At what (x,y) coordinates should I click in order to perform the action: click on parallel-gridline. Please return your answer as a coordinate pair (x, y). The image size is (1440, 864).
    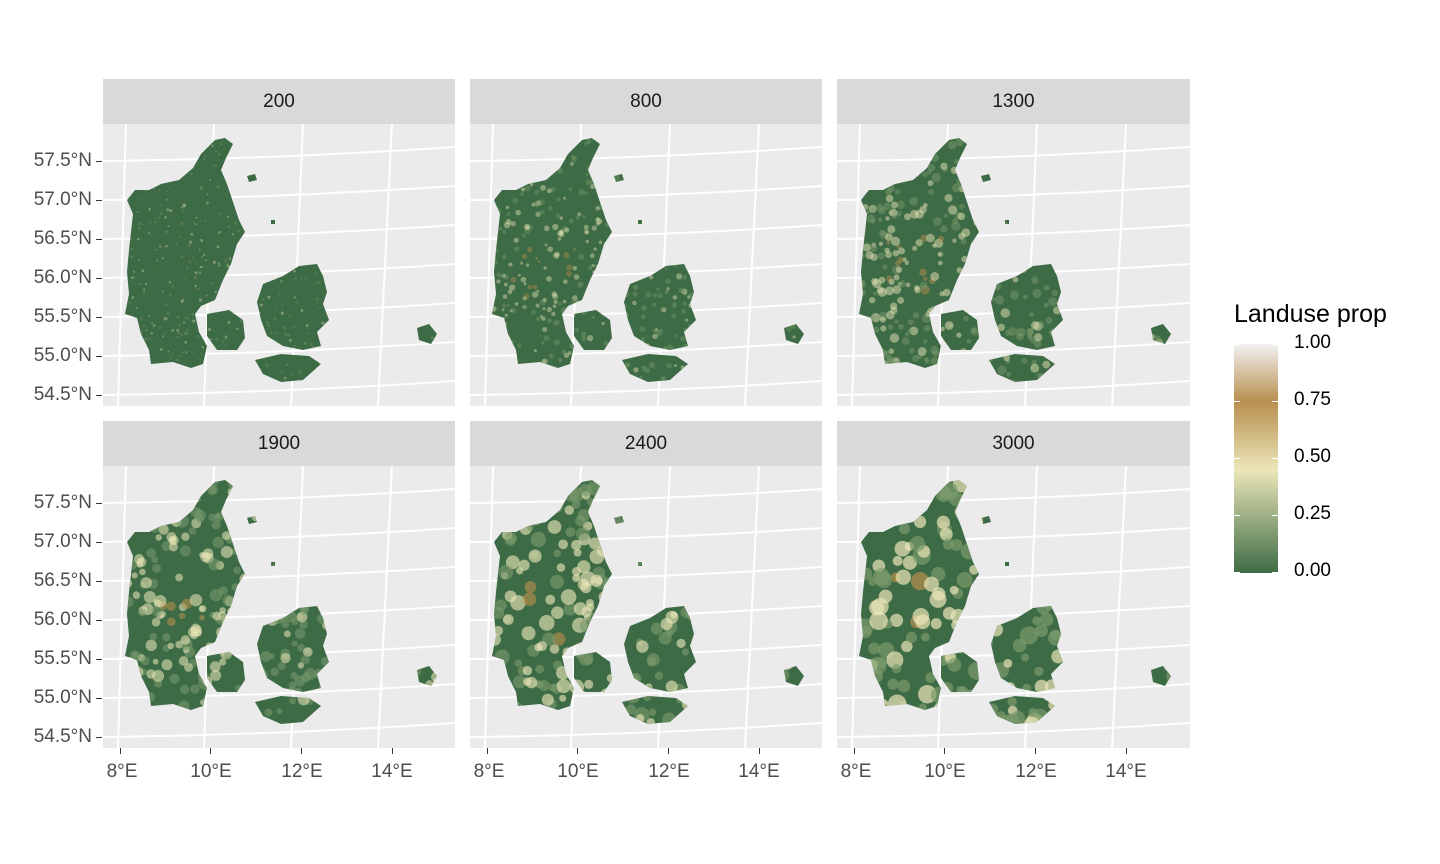
    Looking at the image, I should click on (279, 730).